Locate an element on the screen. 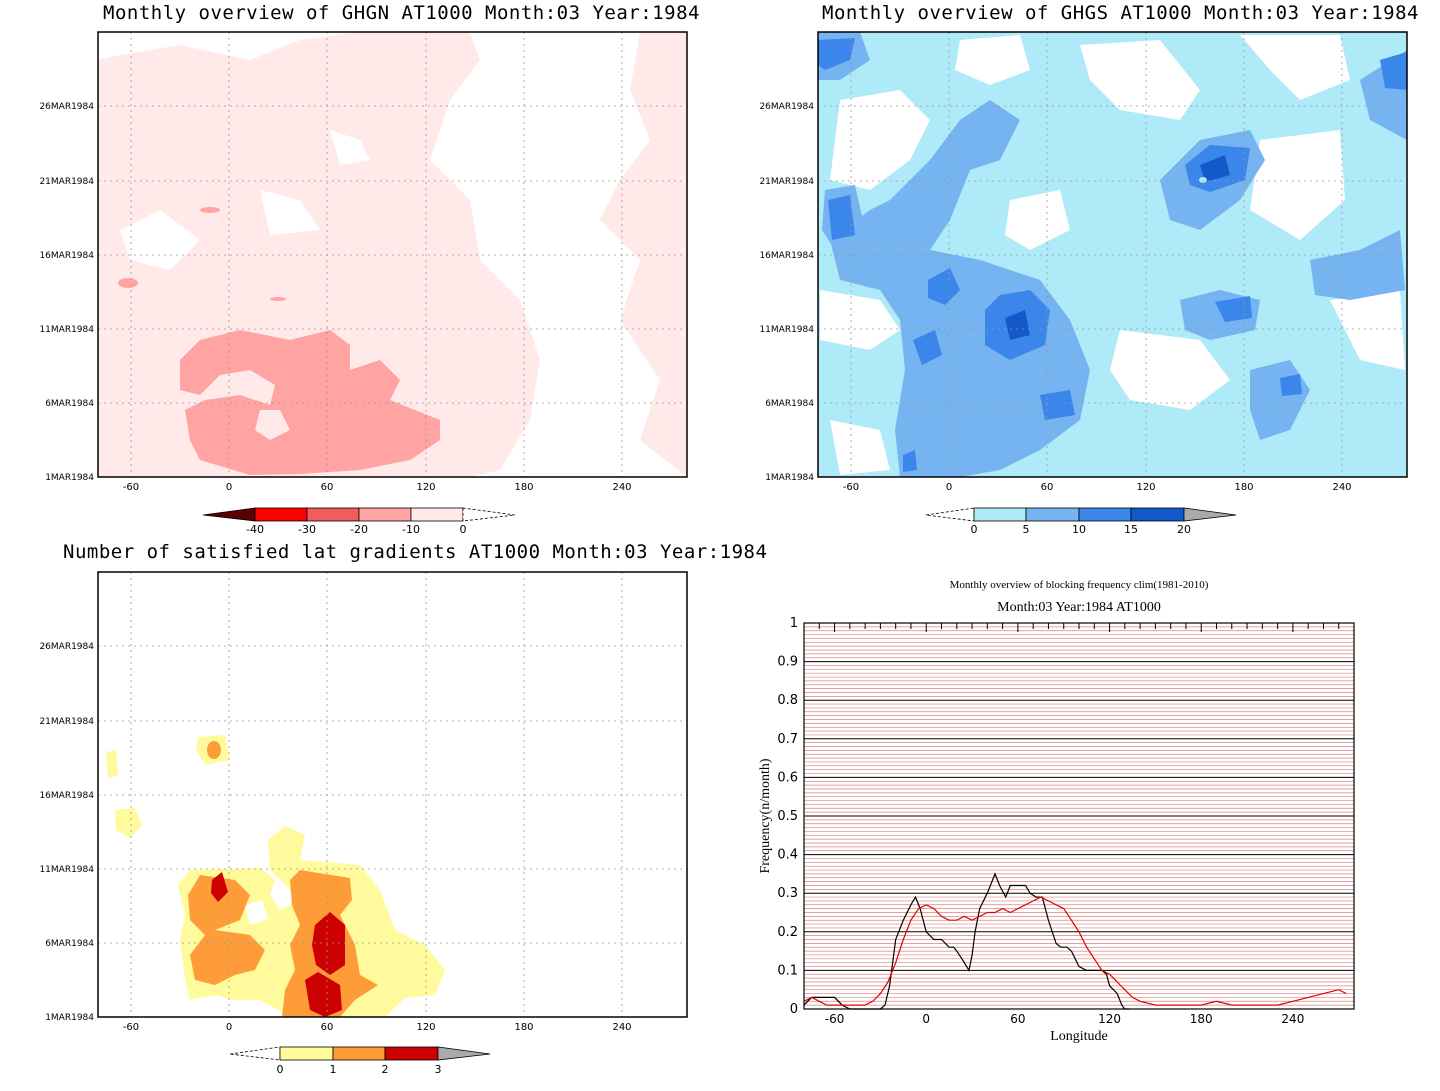  line-chart-xtick: 0 is located at coordinates (926, 1019).